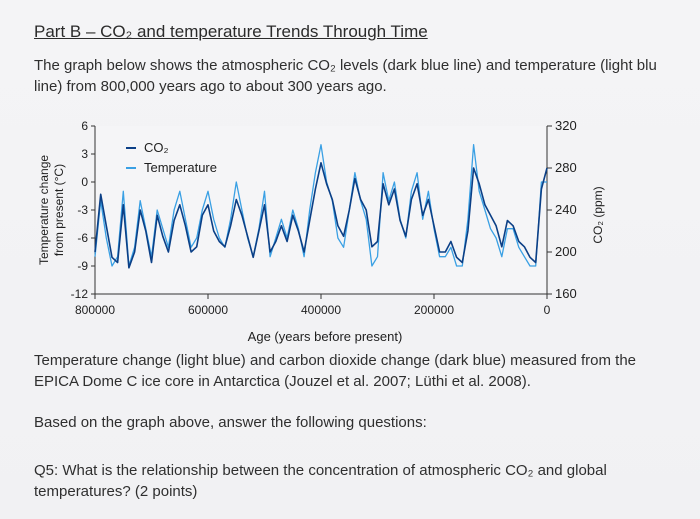 This screenshot has width=700, height=519. What do you see at coordinates (566, 251) in the screenshot?
I see `right-tick-label: 200` at bounding box center [566, 251].